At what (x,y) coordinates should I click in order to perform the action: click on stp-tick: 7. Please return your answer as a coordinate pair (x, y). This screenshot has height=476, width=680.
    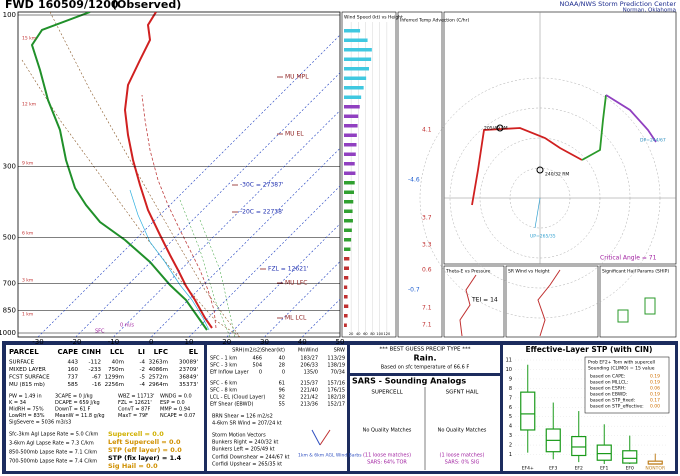
    Looking at the image, I should click on (510, 398).